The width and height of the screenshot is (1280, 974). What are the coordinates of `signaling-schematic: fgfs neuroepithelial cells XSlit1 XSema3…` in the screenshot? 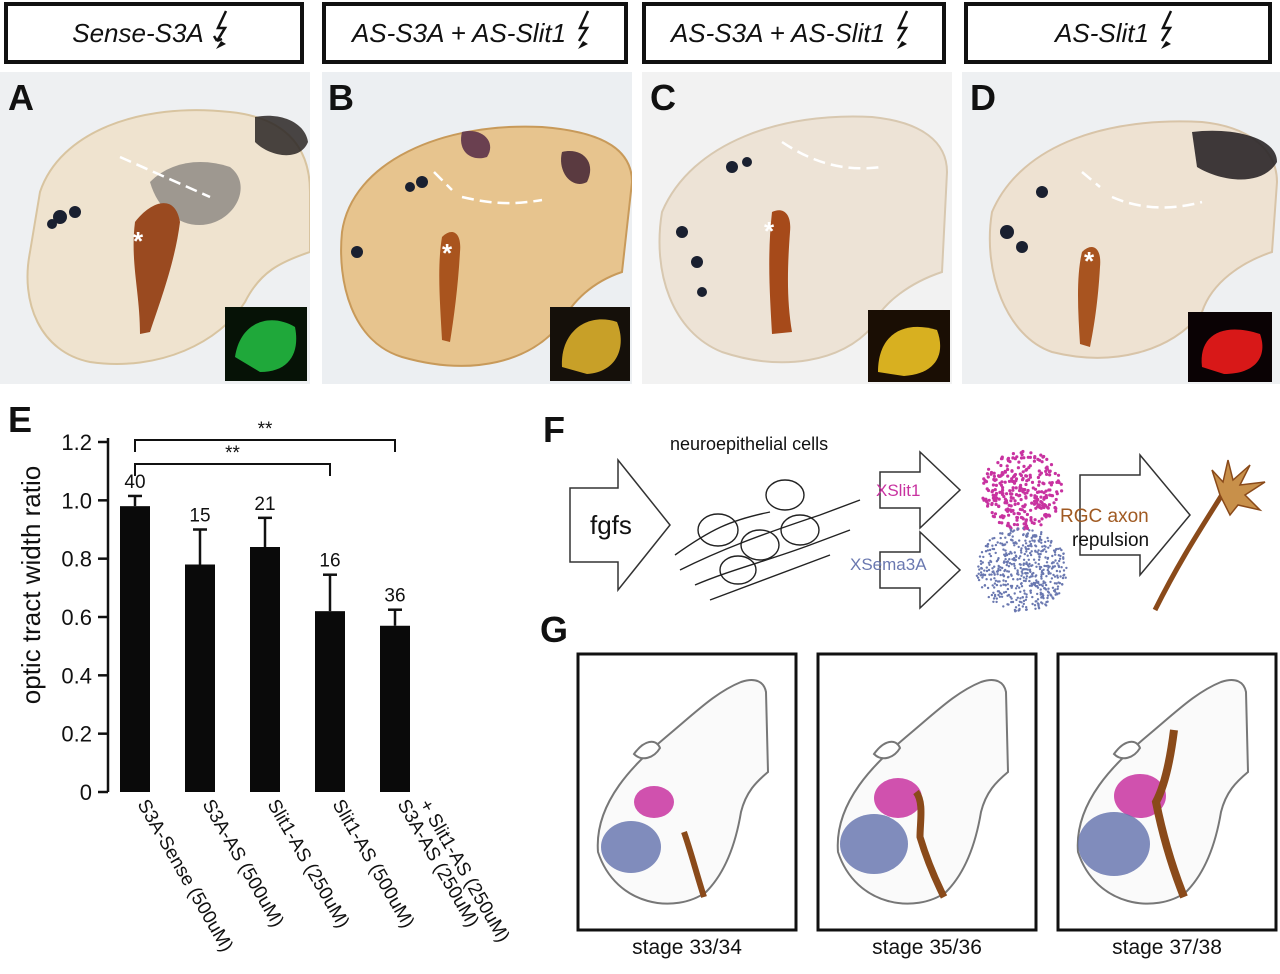 It's located at (917, 523).